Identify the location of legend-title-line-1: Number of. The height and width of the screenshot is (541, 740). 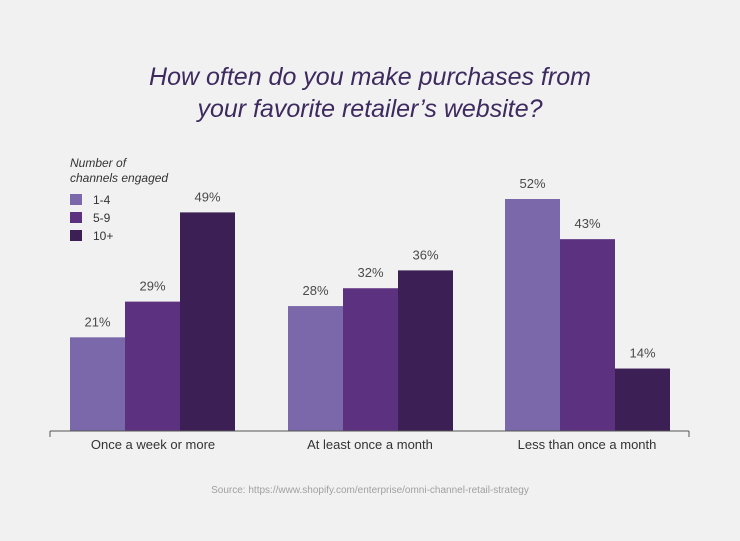
(99, 163).